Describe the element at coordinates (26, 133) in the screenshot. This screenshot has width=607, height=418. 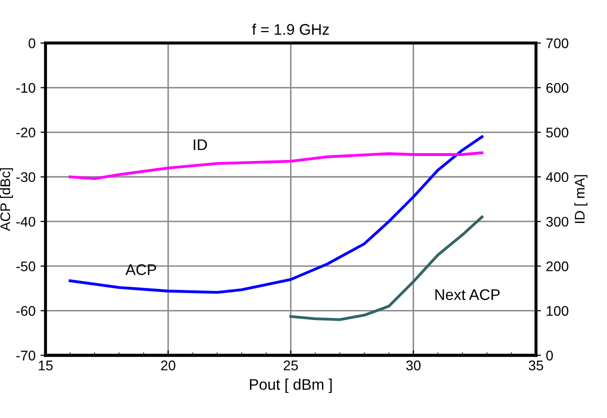
I see `y-tick-label: -20` at that location.